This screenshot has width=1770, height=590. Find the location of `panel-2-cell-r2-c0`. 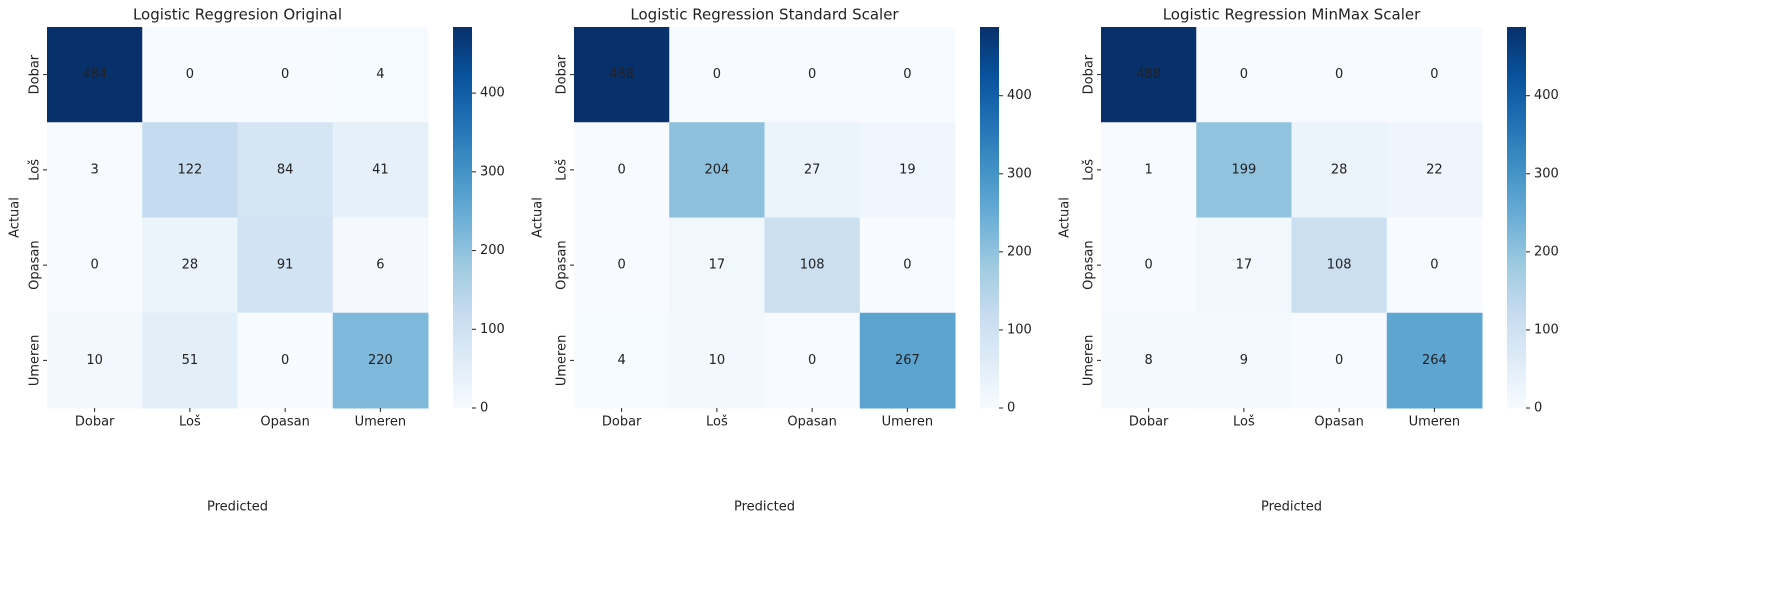

panel-2-cell-r2-c0 is located at coordinates (622, 265).